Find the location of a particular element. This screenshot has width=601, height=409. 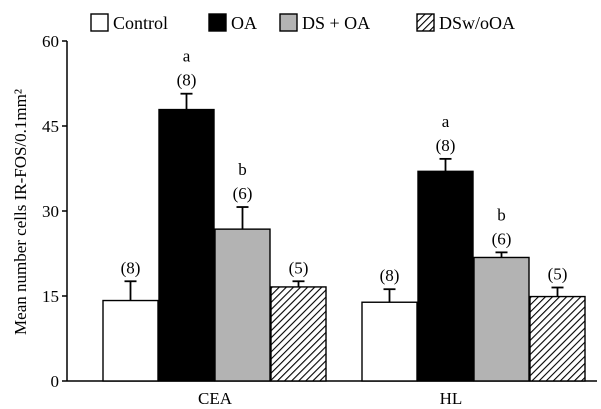

legend-label: DS + OA is located at coordinates (336, 23).